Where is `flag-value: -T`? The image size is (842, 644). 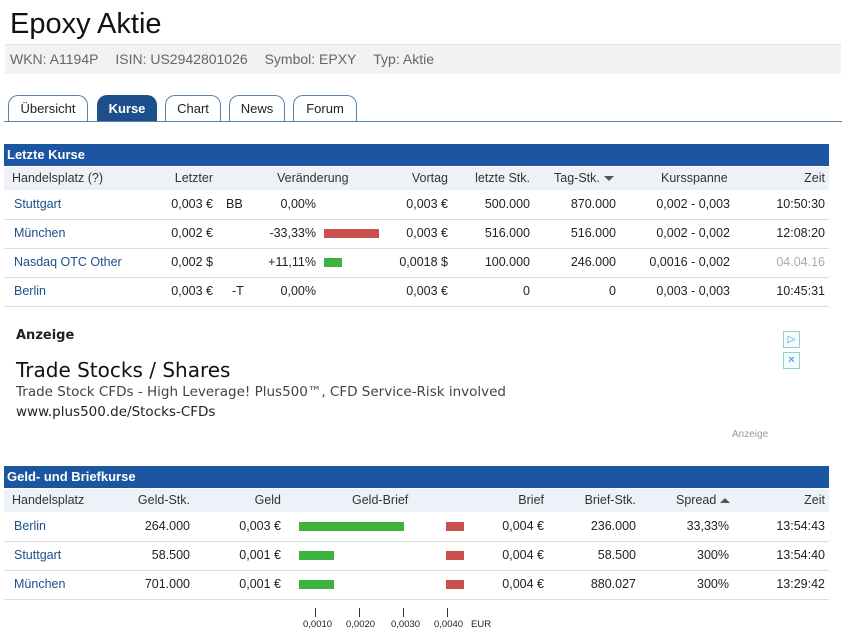 flag-value: -T is located at coordinates (238, 291).